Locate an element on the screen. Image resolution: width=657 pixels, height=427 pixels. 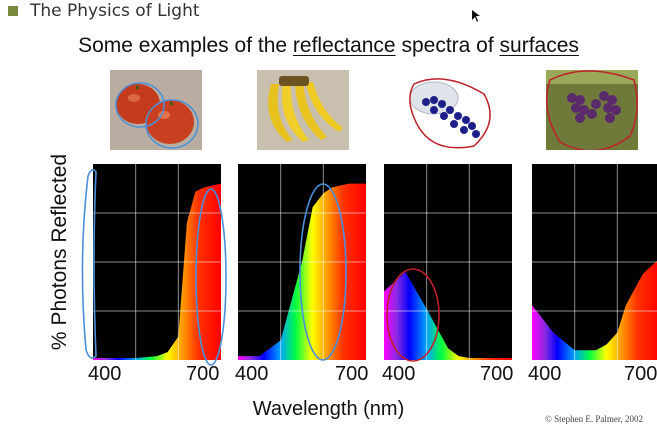
heading-prefix: Some examples of the is located at coordinates (185, 45).